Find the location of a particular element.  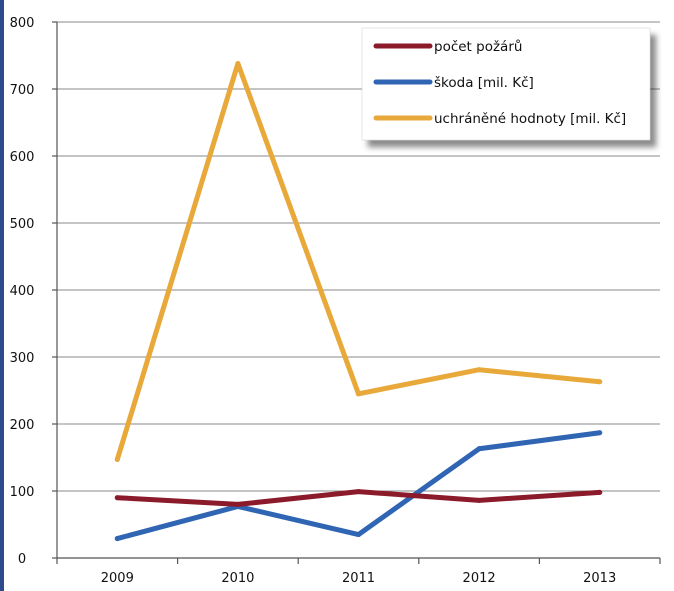

x-tick-labels: 2009 2010 2011 2012 2013 is located at coordinates (358, 578).